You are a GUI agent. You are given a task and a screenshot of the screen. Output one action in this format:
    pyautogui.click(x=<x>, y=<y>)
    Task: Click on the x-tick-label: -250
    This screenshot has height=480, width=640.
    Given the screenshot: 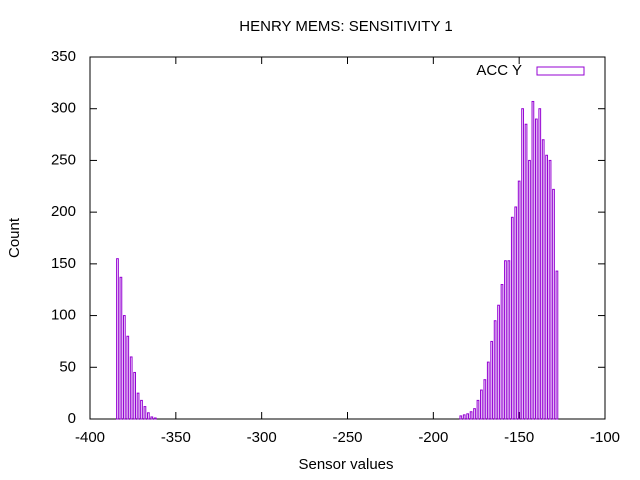 What is the action you would take?
    pyautogui.click(x=347, y=437)
    